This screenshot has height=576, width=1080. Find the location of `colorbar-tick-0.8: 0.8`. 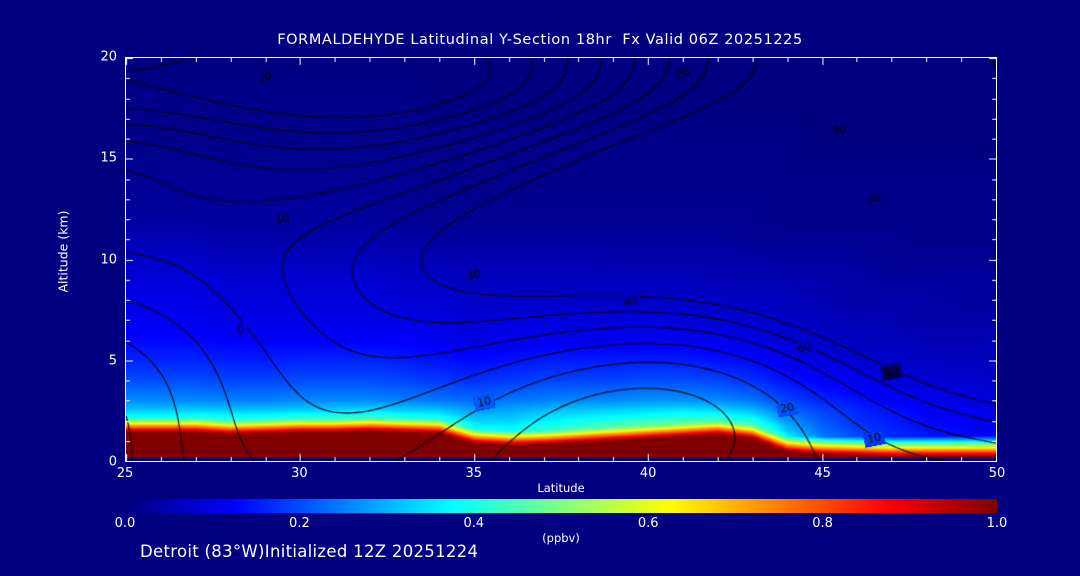

colorbar-tick-0.8: 0.8 is located at coordinates (822, 523).